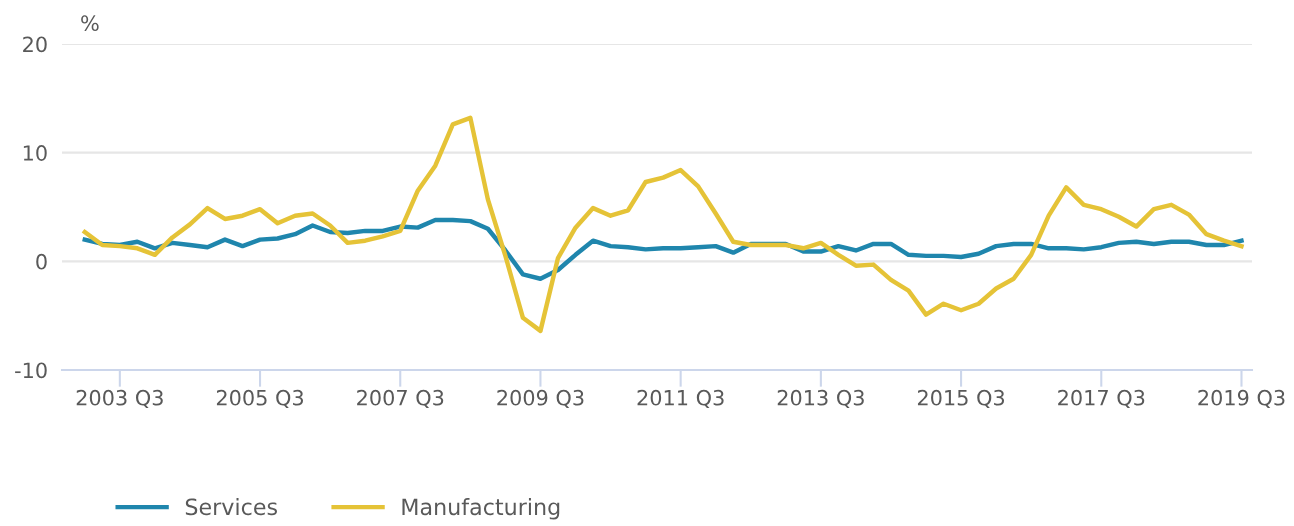  What do you see at coordinates (680, 398) in the screenshot?
I see `x-tick-label: 2011 Q3` at bounding box center [680, 398].